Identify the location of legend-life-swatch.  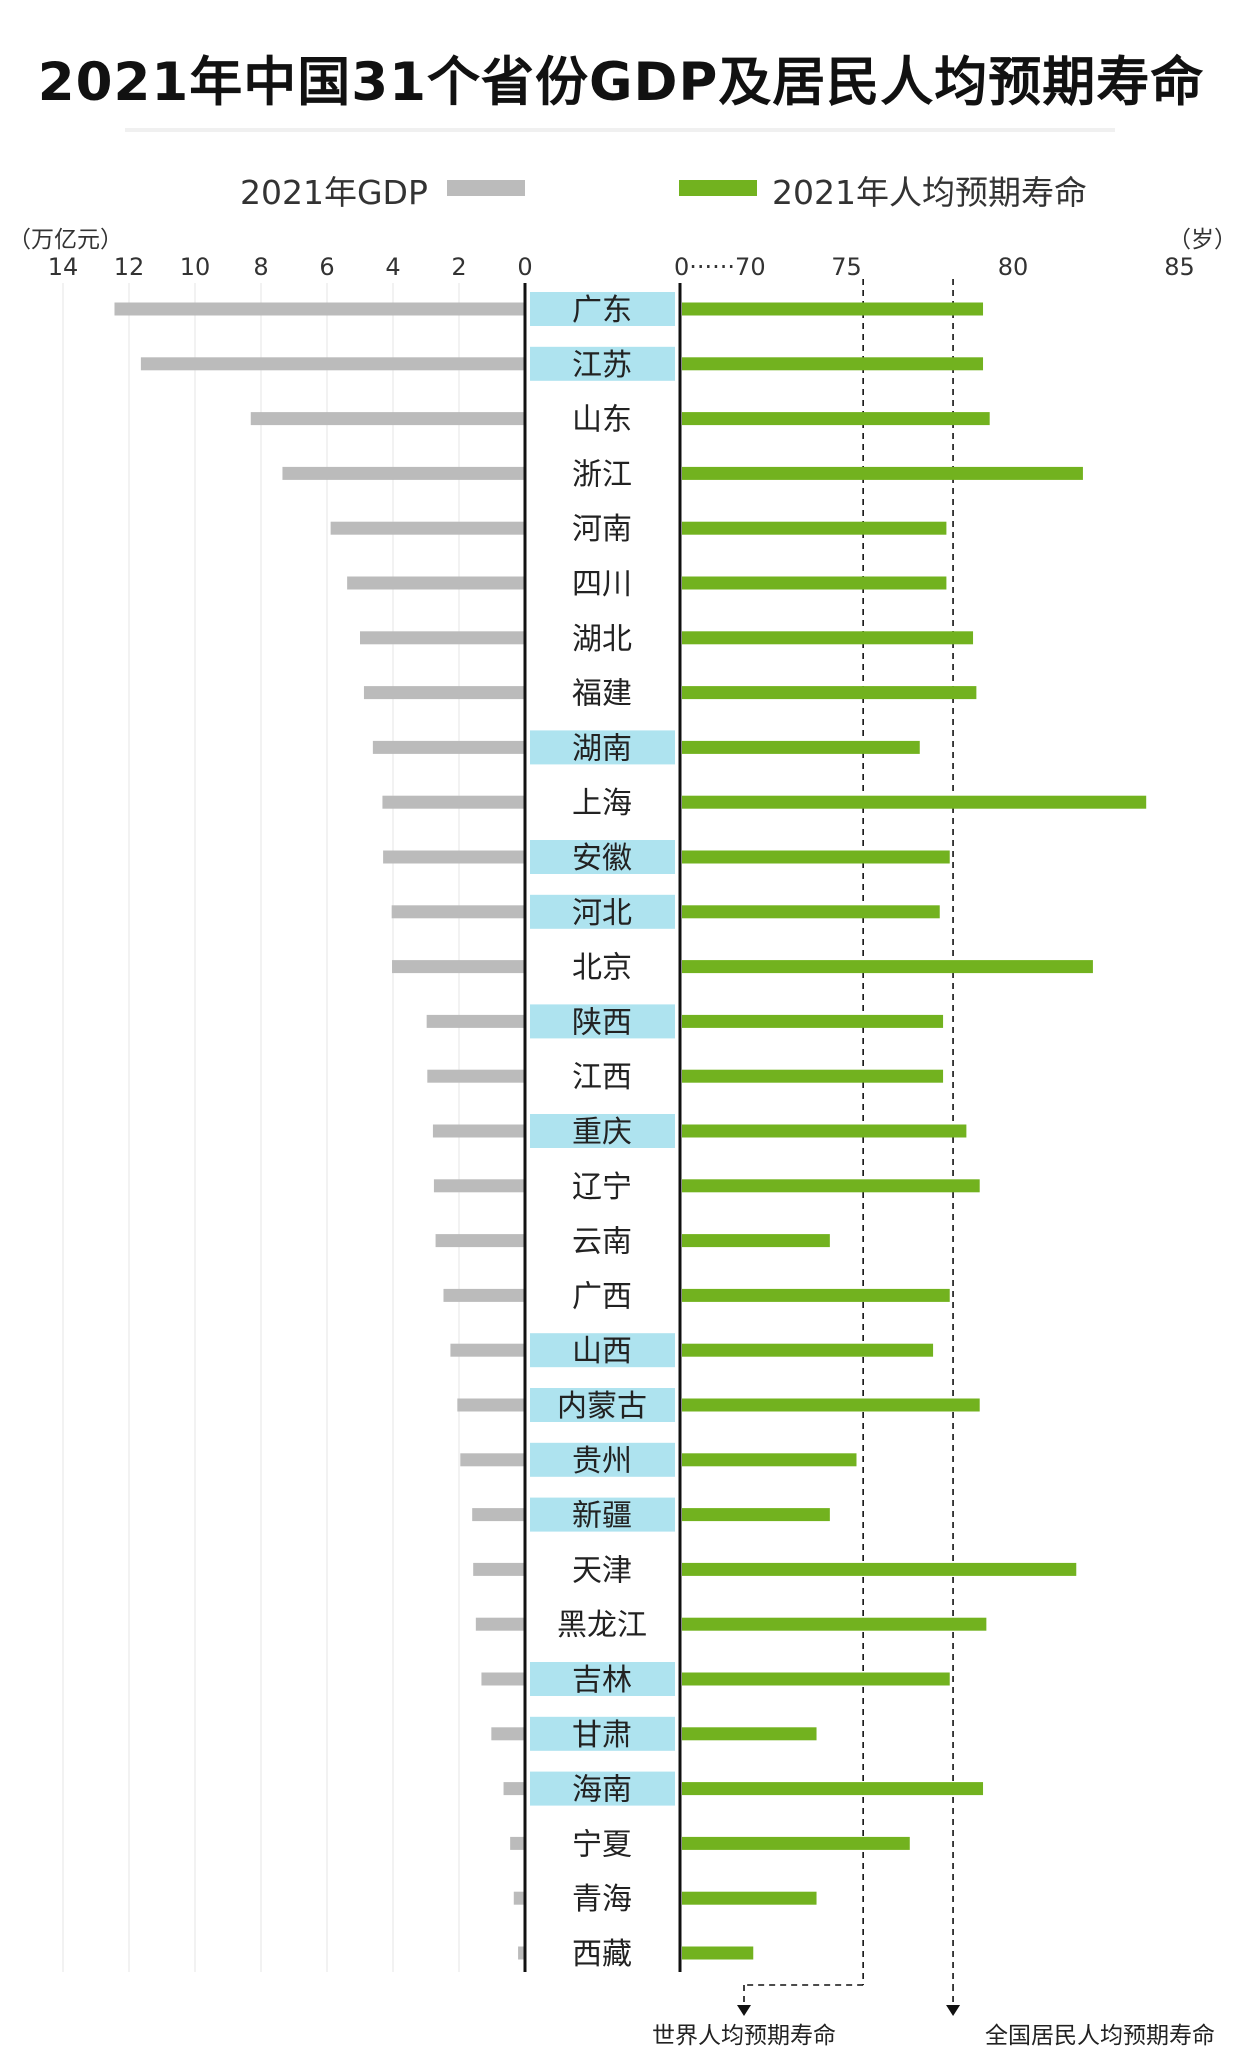
(718, 188).